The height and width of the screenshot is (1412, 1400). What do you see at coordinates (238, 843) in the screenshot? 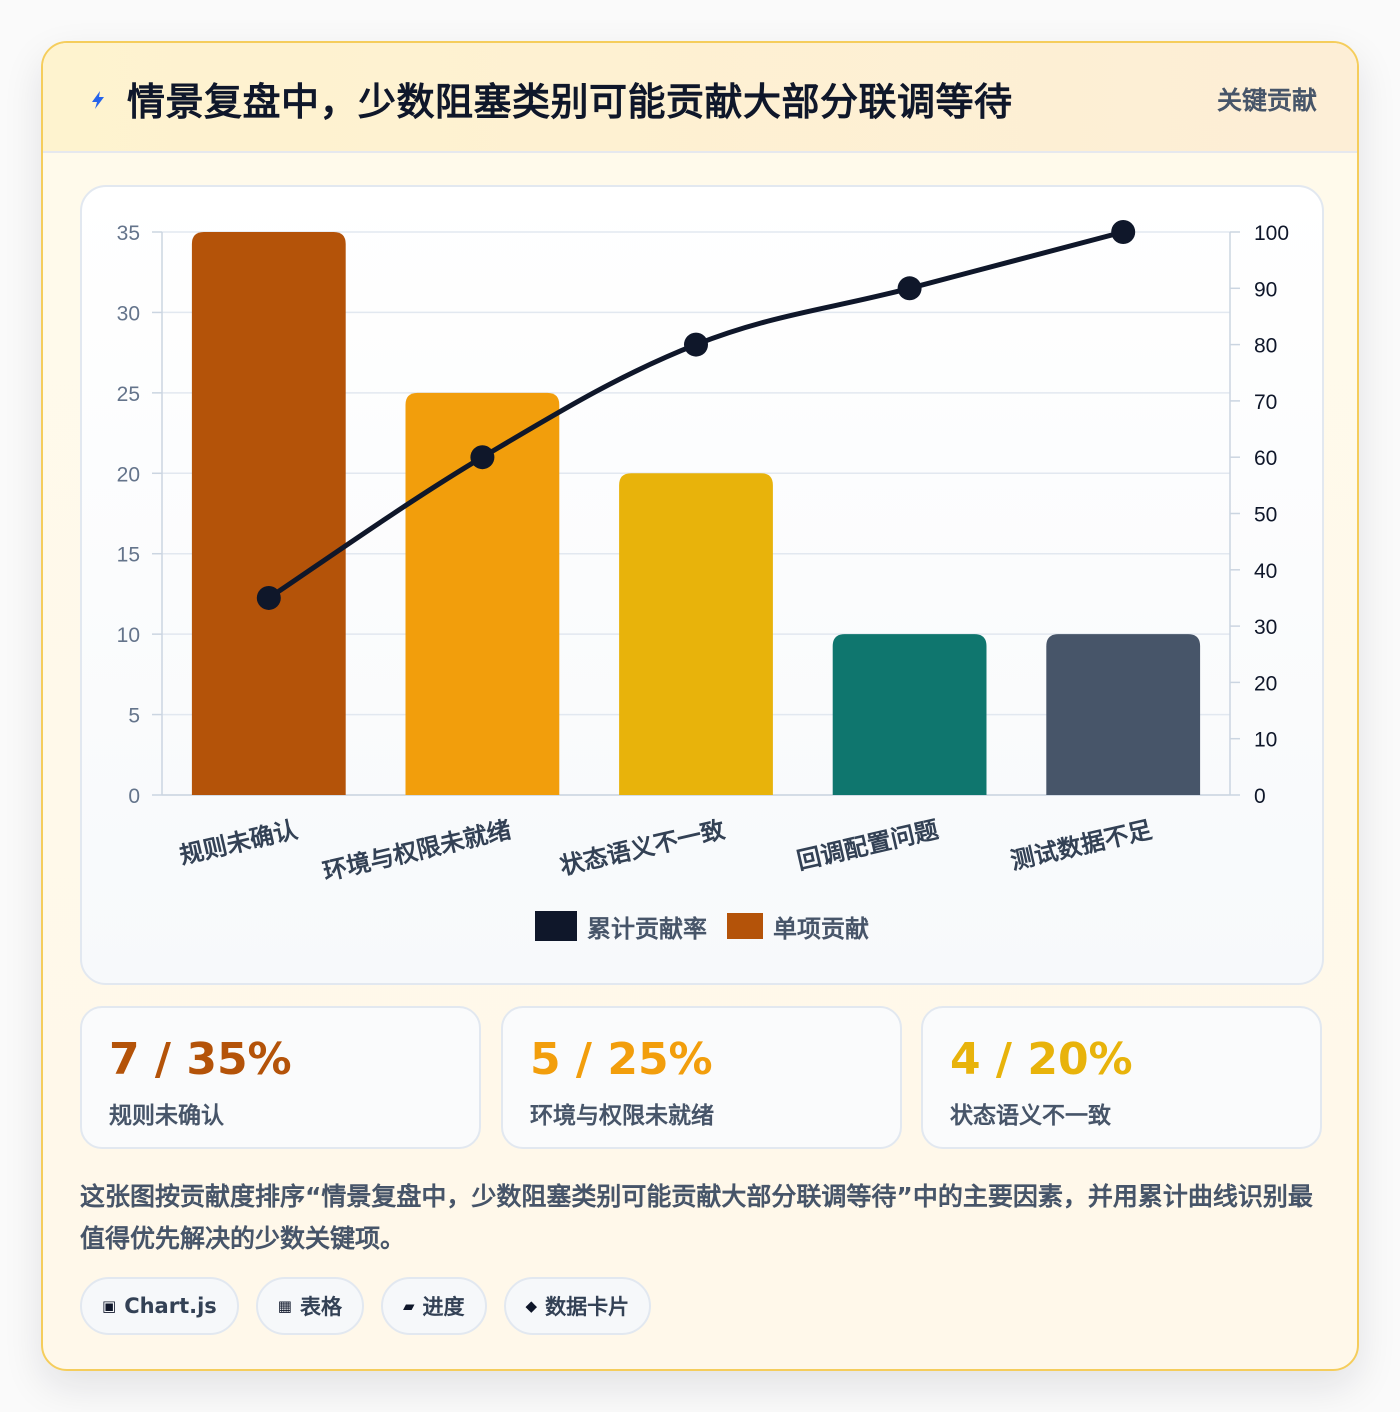
I see `x-tick-label: 规则未确认` at bounding box center [238, 843].